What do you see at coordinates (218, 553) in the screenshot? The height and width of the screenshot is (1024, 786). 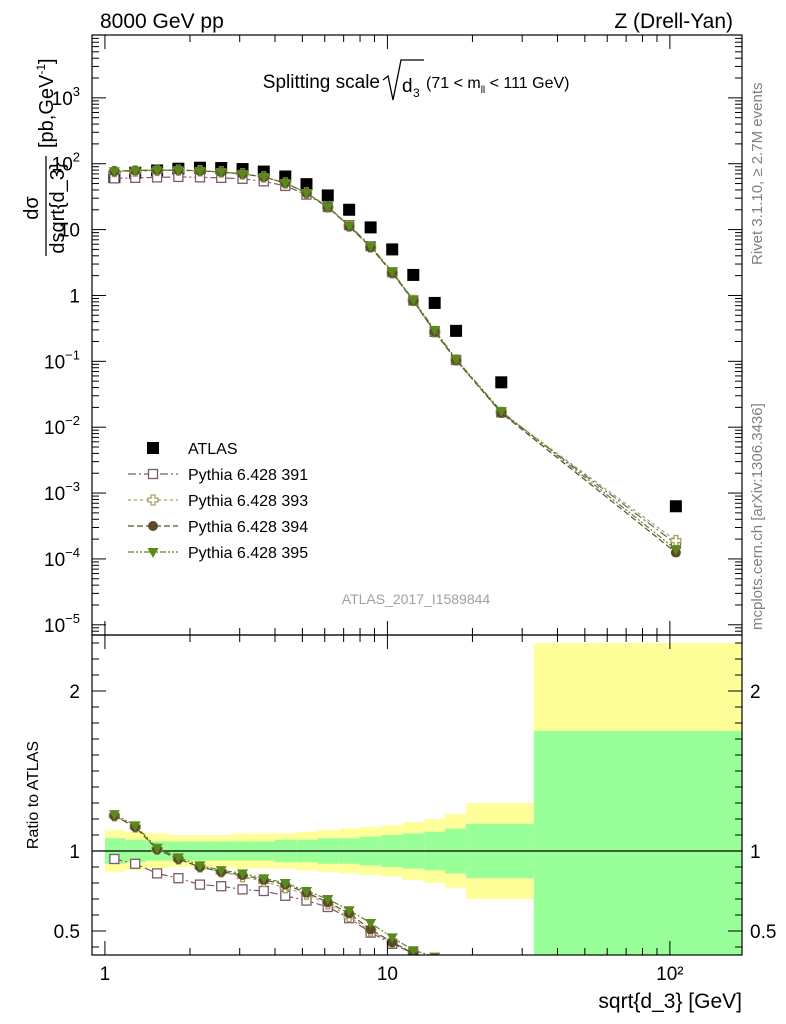 I see `legend-item-pythia-6-428-395: Pythia 6.428 395` at bounding box center [218, 553].